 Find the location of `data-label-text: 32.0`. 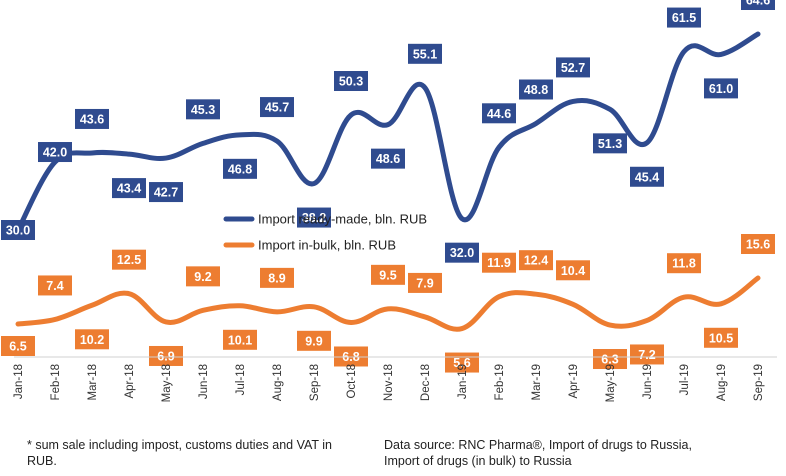

data-label-text: 32.0 is located at coordinates (462, 253).